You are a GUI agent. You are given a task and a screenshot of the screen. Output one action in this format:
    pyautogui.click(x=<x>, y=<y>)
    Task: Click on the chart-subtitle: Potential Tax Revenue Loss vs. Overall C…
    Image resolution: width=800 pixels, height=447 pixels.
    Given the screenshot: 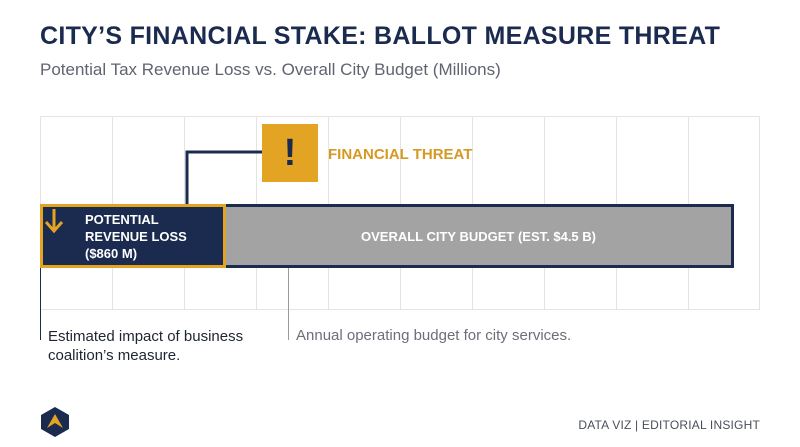 What is the action you would take?
    pyautogui.click(x=270, y=69)
    